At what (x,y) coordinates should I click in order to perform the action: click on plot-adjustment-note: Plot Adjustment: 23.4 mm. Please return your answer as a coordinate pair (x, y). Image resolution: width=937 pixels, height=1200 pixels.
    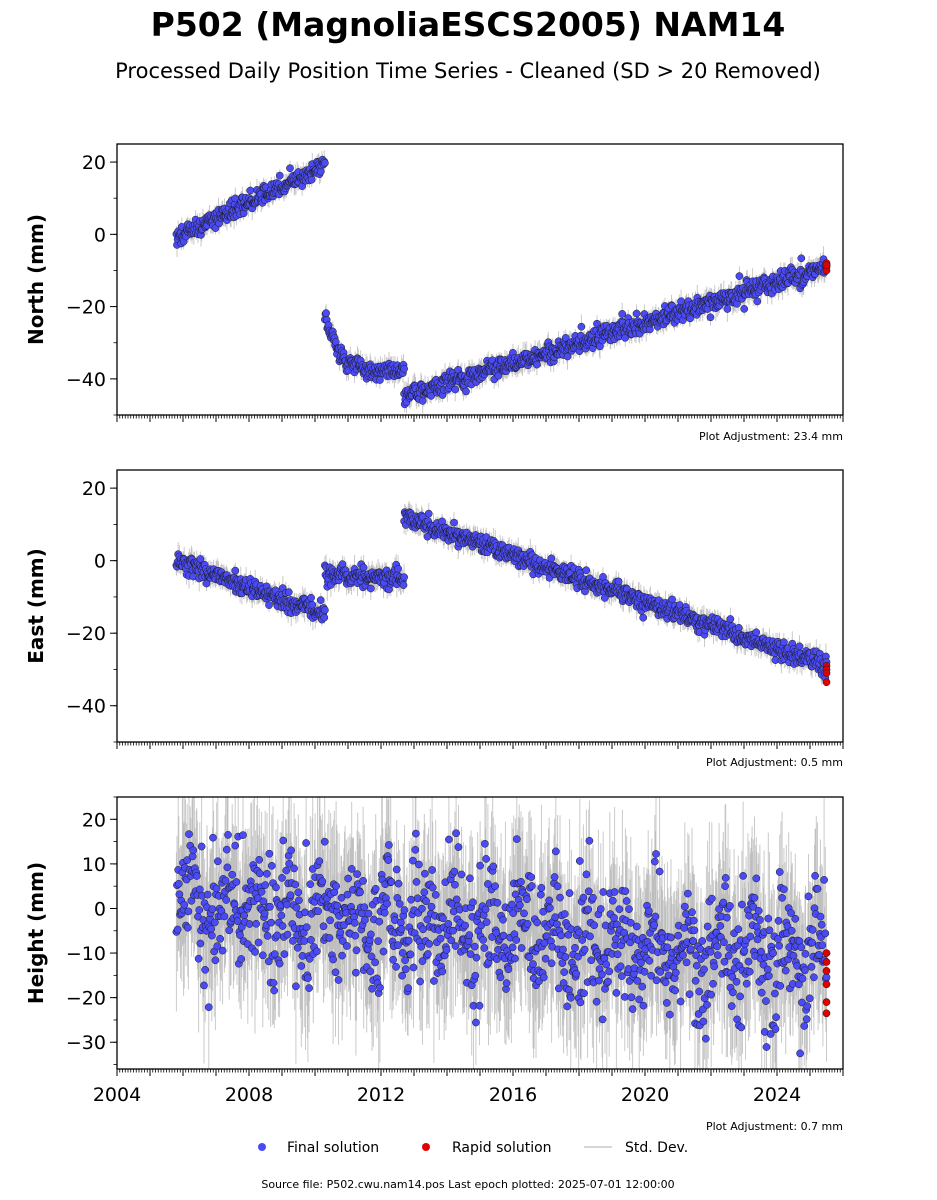
    Looking at the image, I should click on (771, 436).